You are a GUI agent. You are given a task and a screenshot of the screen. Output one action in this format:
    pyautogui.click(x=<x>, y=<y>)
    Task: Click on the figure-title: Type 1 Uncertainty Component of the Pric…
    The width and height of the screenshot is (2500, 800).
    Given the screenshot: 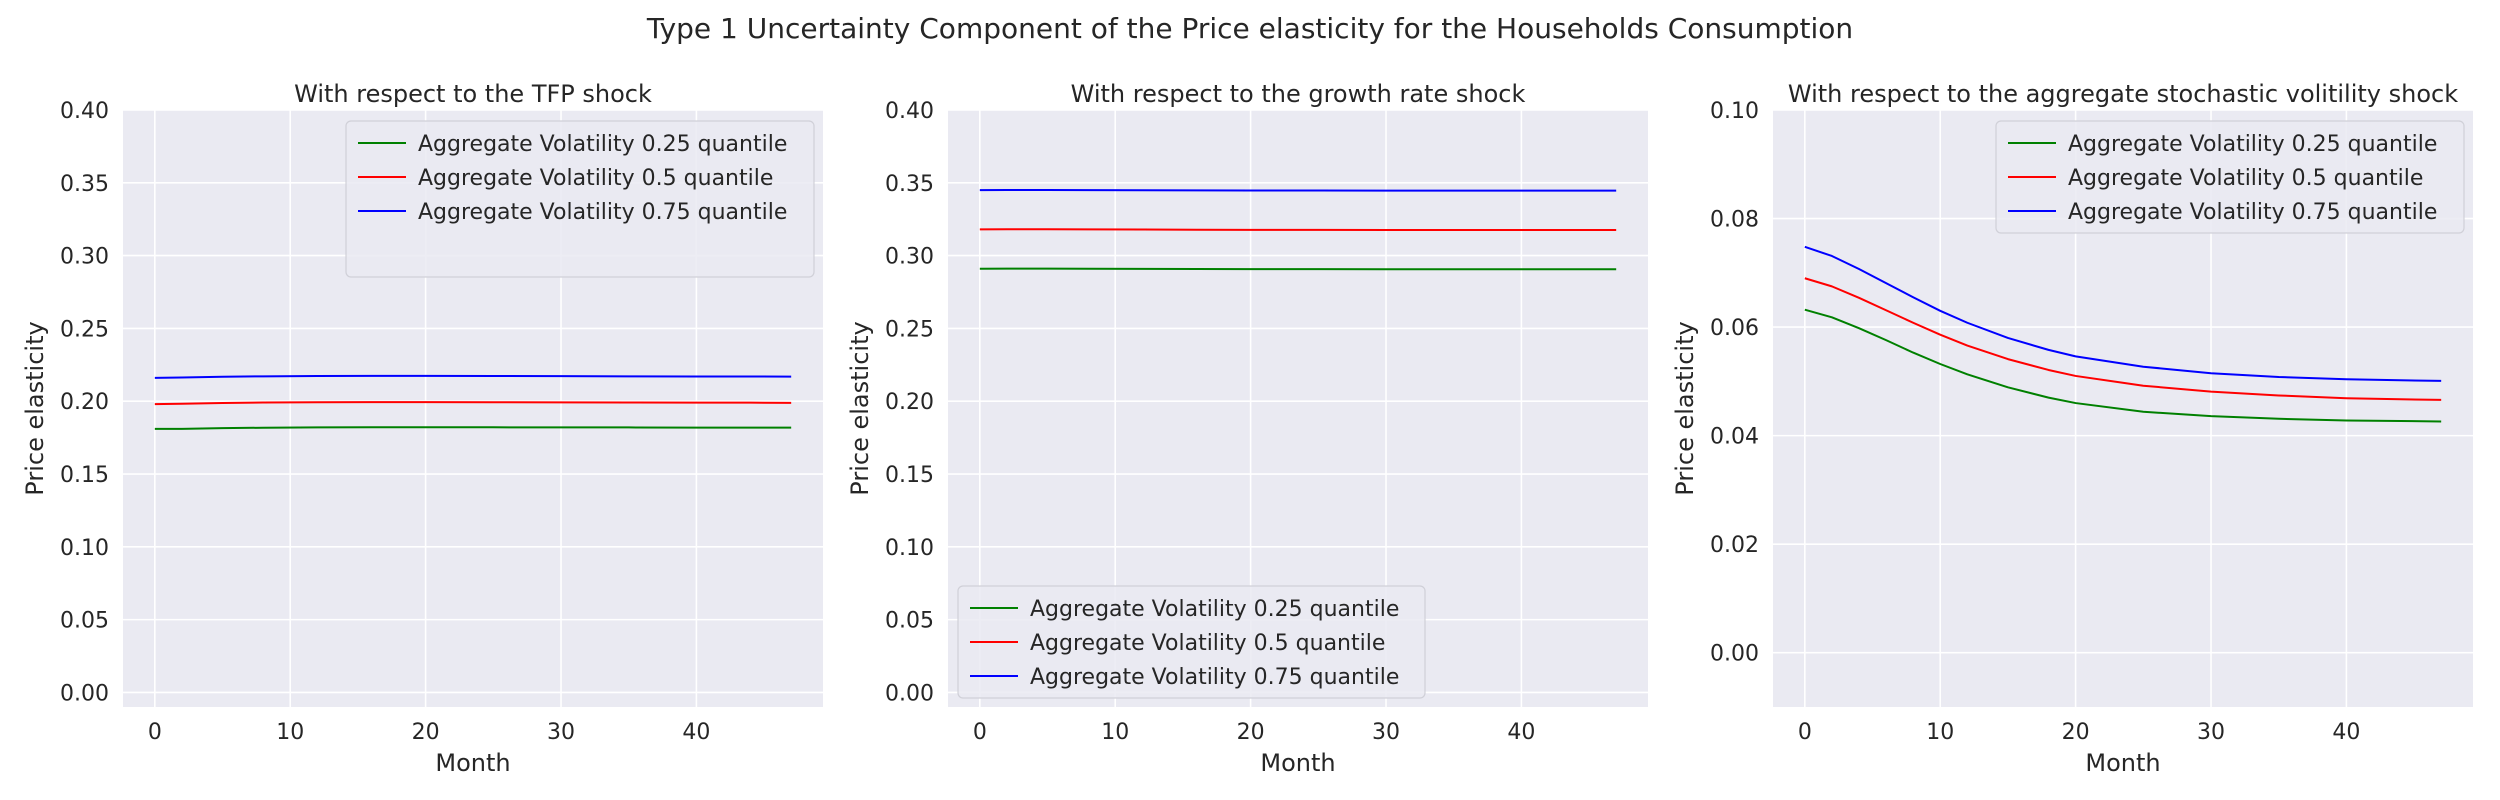 What is the action you would take?
    pyautogui.click(x=1249, y=28)
    